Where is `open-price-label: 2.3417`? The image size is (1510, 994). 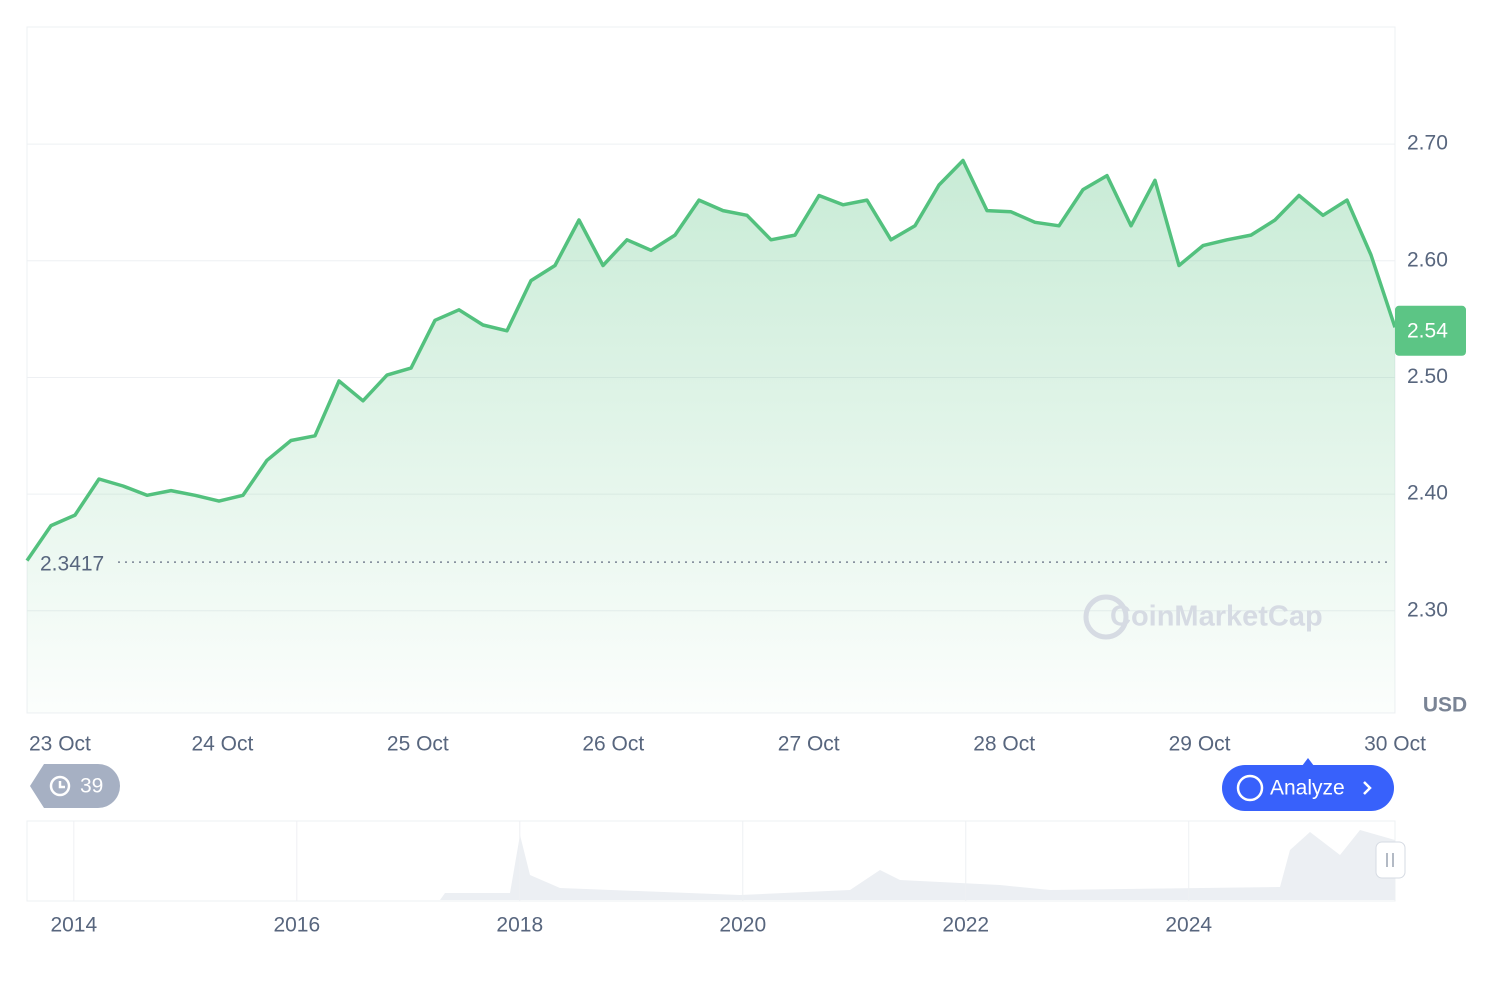 open-price-label: 2.3417 is located at coordinates (72, 564).